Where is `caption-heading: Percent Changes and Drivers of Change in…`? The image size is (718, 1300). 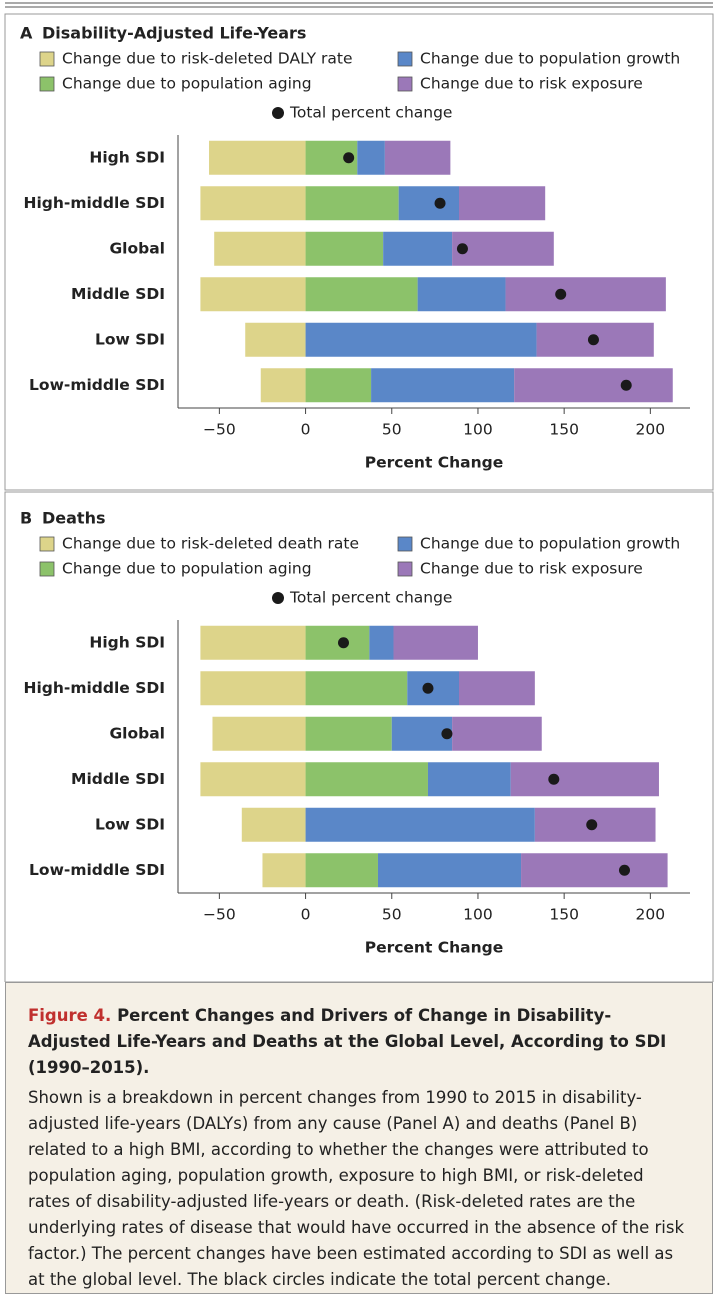 caption-heading: Percent Changes and Drivers of Change in… is located at coordinates (347, 1041).